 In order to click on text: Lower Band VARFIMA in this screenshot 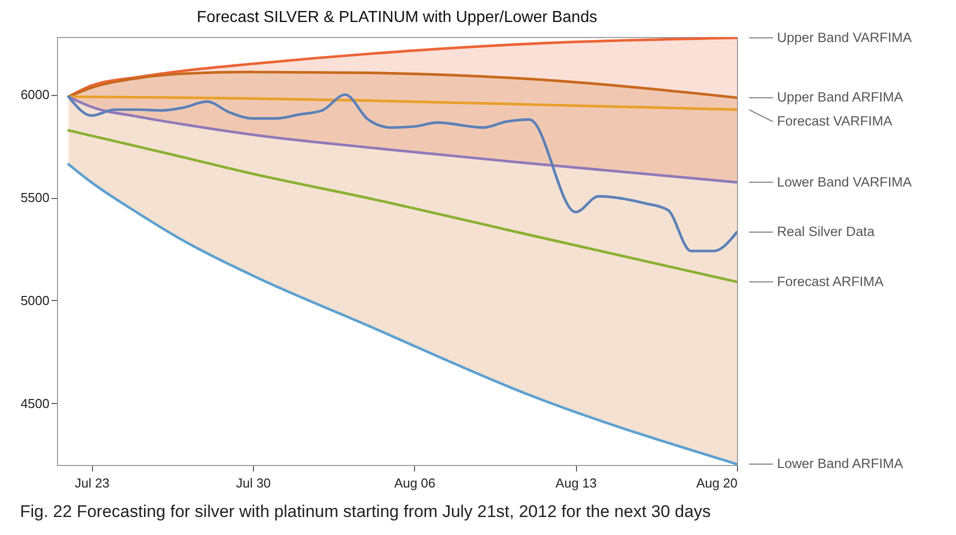, I will do `click(844, 182)`.